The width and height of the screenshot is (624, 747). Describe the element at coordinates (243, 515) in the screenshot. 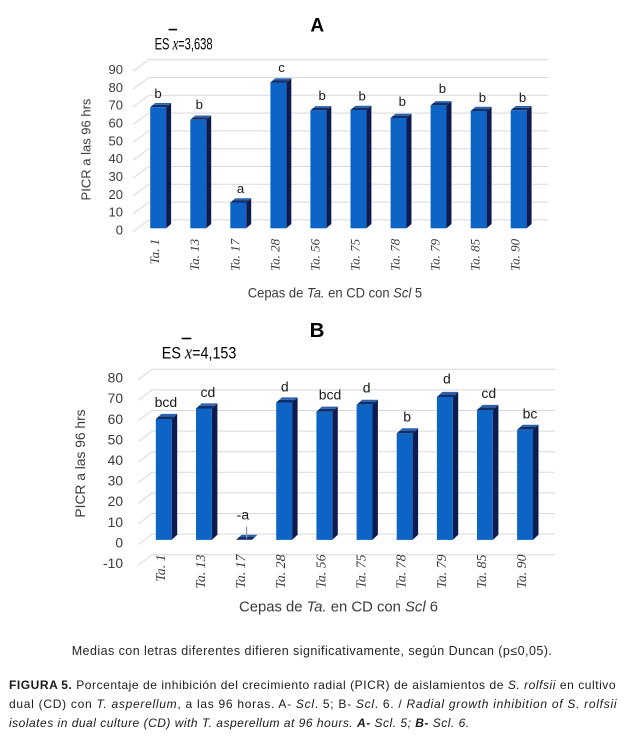

I see `svg-text: -a` at that location.